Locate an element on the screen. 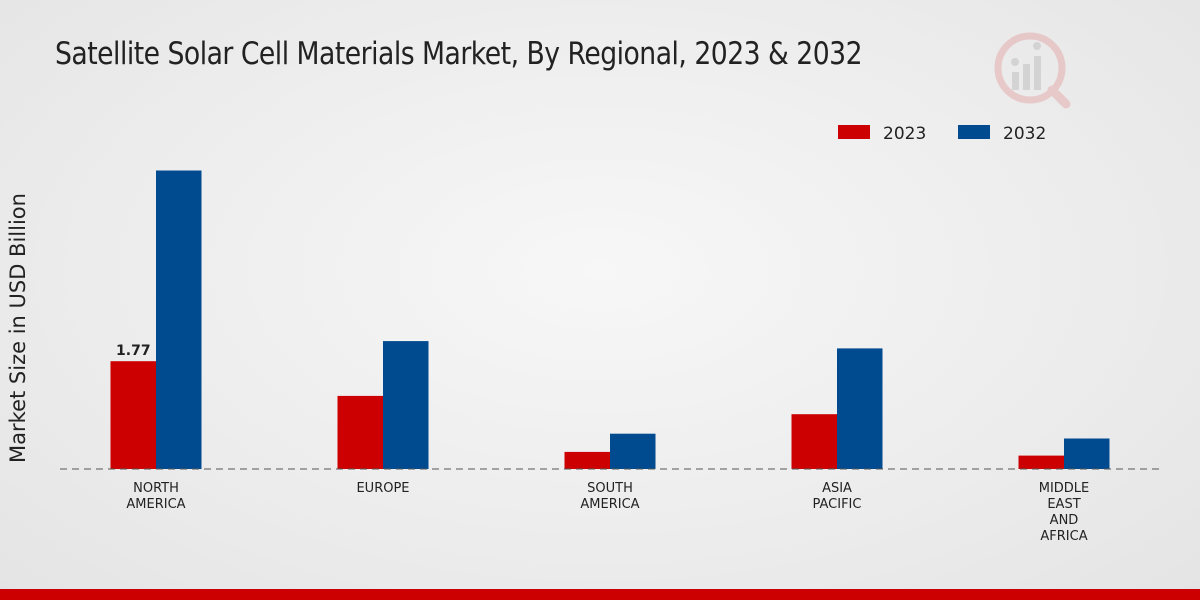 This screenshot has width=1200, height=600. legend-swatch-2032 is located at coordinates (974, 132).